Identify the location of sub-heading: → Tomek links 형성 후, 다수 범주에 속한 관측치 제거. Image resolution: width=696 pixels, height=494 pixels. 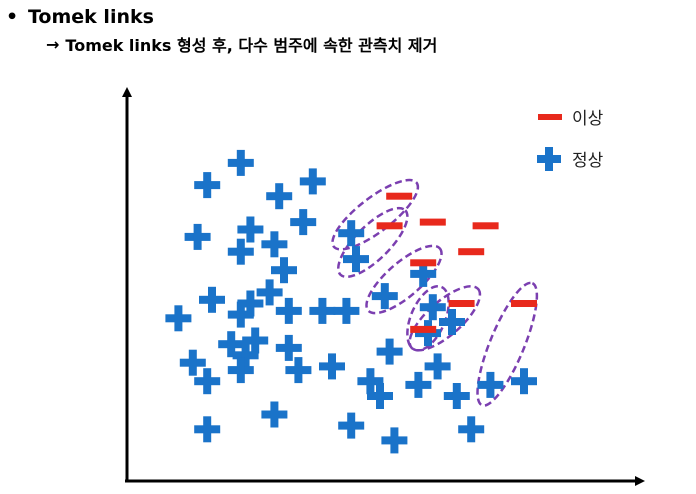
(241, 44).